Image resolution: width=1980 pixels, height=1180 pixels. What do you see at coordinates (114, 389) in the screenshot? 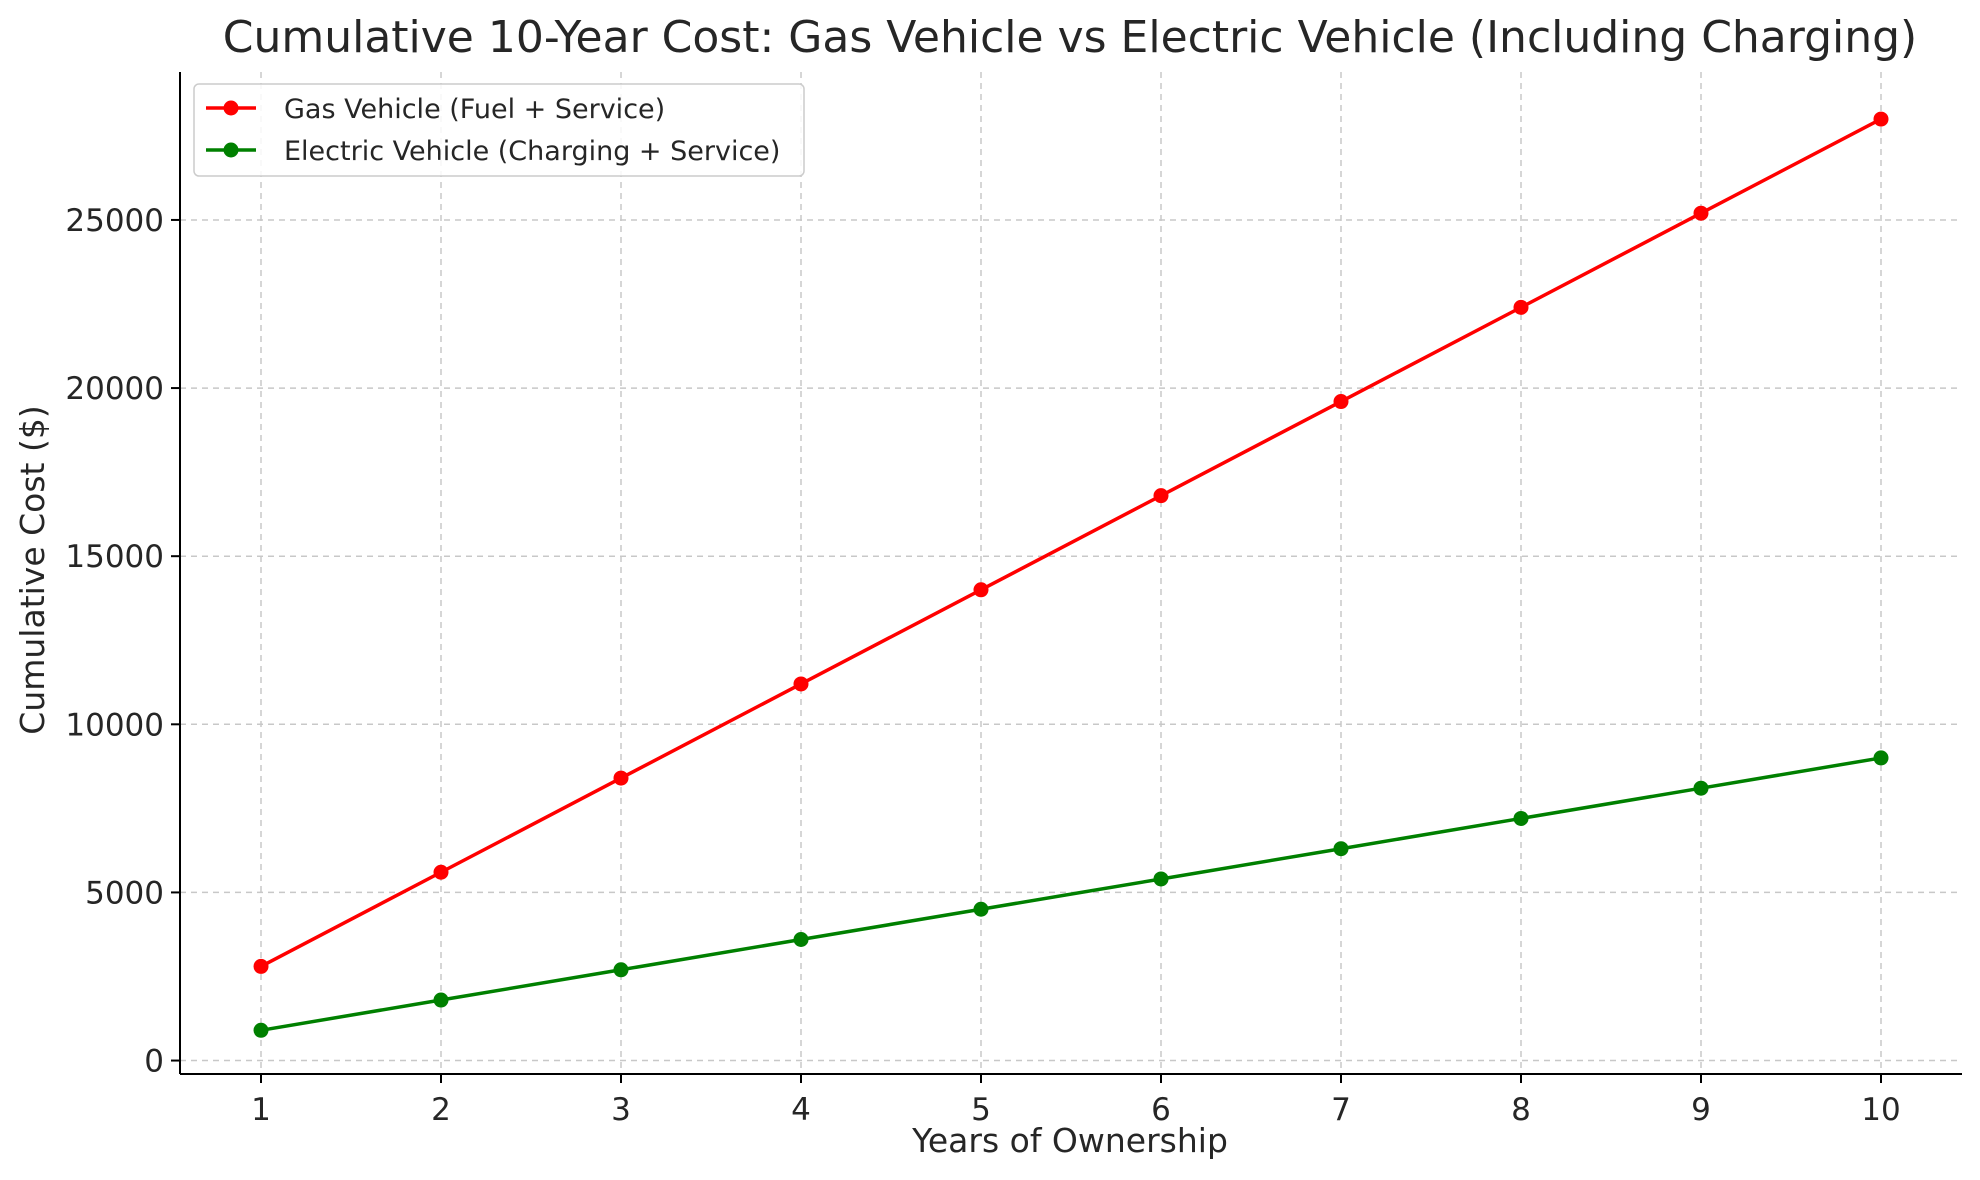
I see `y-tick-label: 20000` at bounding box center [114, 389].